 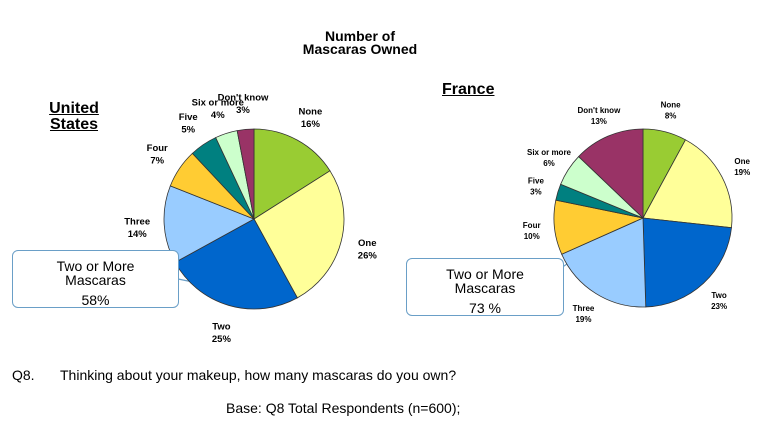 I want to click on chart-title-line1: Number of, so click(x=360, y=36).